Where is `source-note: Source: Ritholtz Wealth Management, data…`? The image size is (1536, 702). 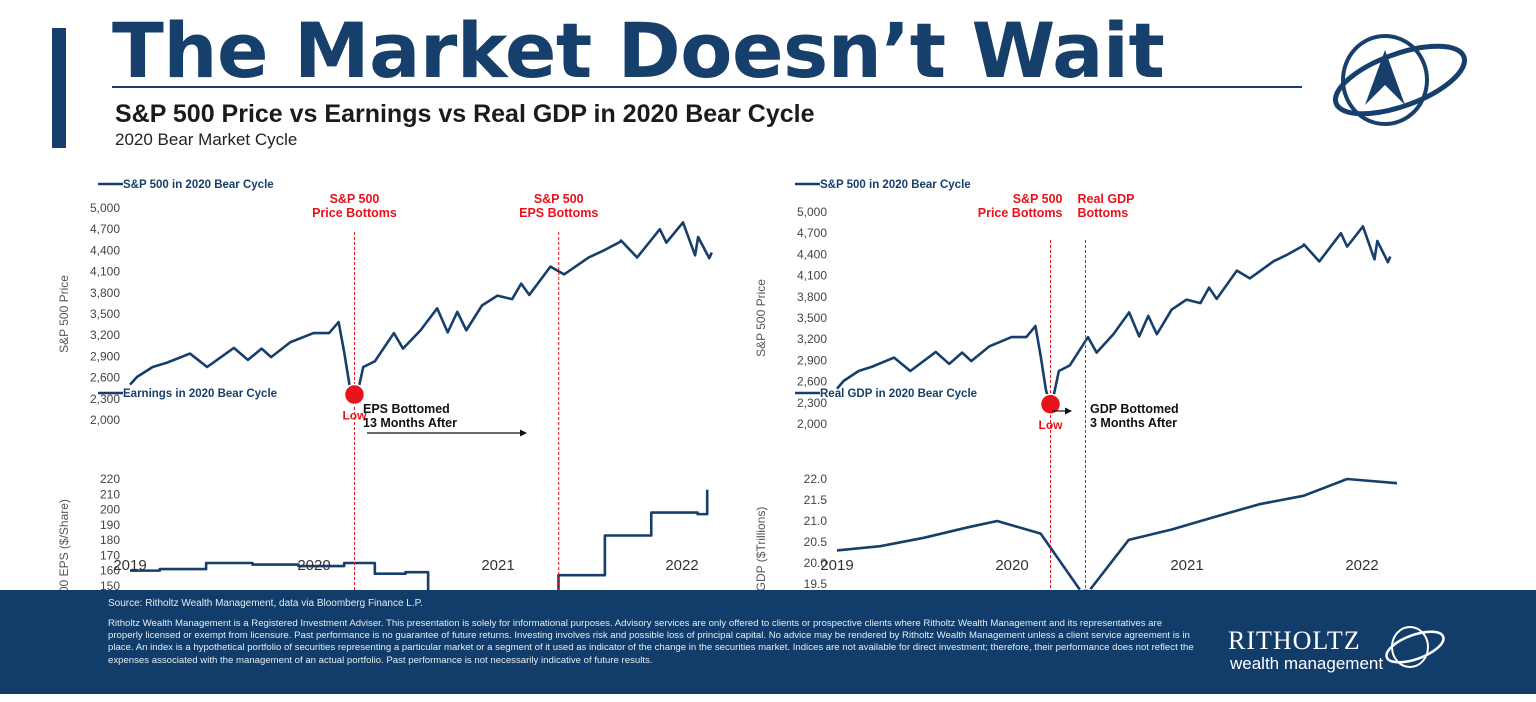
source-note: Source: Ritholtz Wealth Management, data… is located at coordinates (265, 603).